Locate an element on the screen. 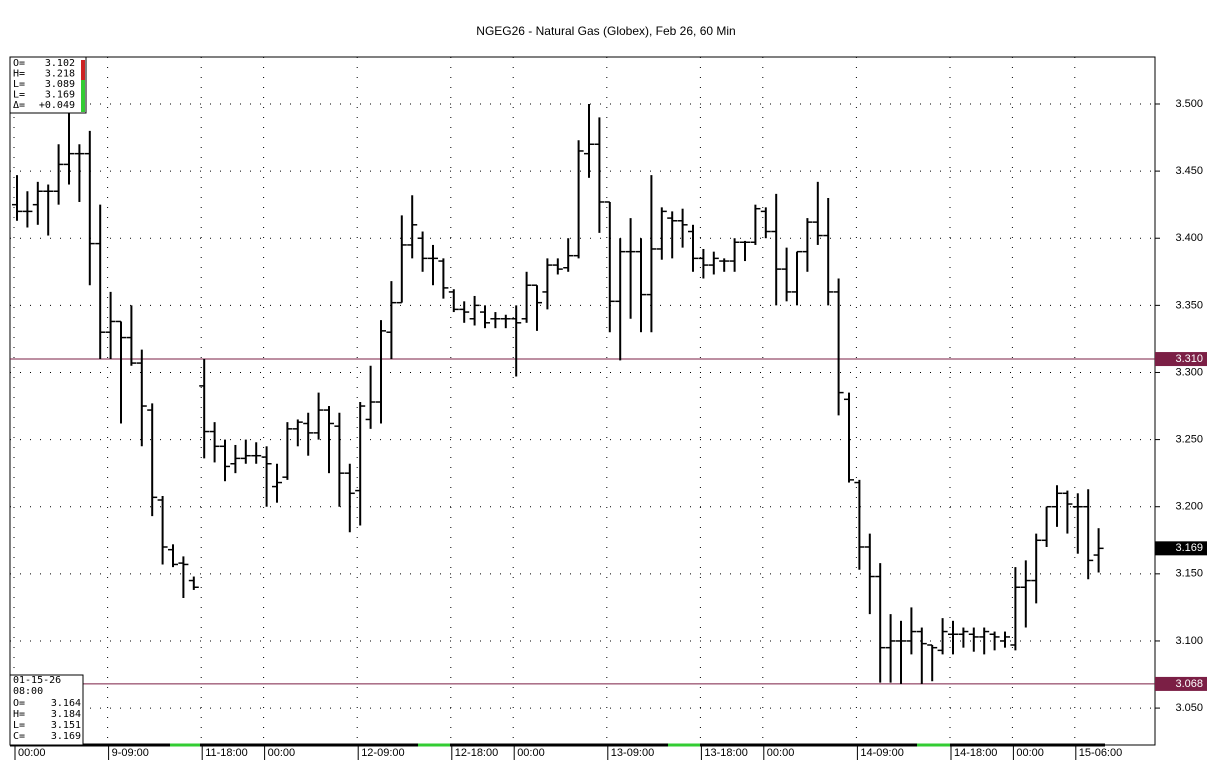  x-tick-label: 12-09:00 is located at coordinates (382, 753).